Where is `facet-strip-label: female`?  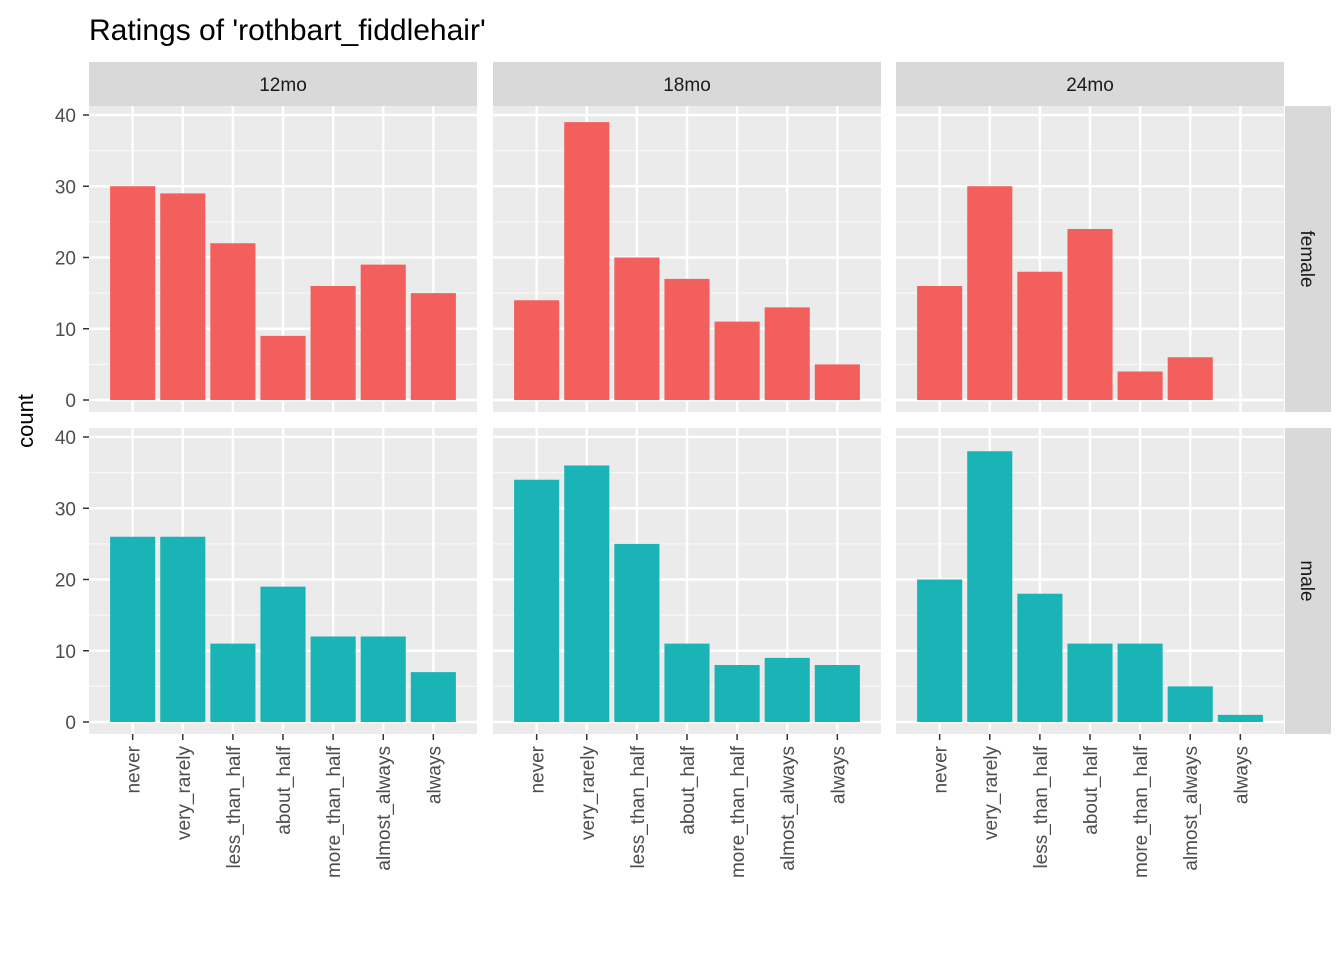 facet-strip-label: female is located at coordinates (1306, 258).